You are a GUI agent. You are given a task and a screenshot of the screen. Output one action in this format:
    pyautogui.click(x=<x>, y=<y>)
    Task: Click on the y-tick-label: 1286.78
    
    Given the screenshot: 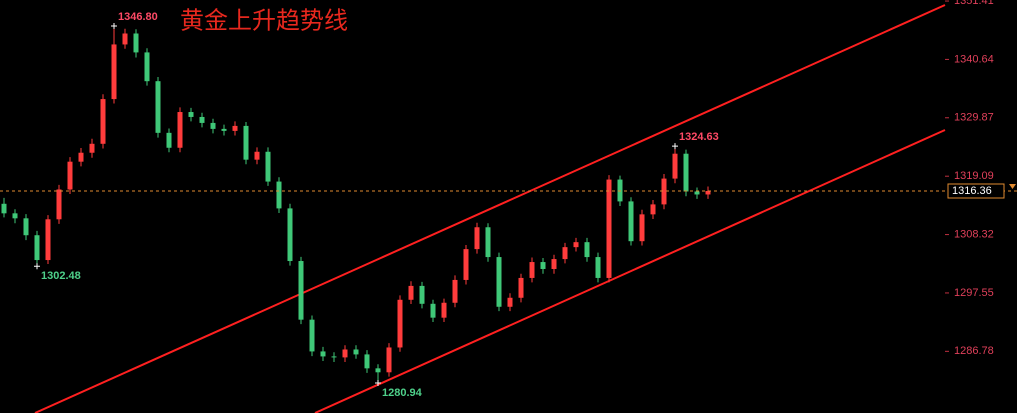 What is the action you would take?
    pyautogui.click(x=974, y=351)
    